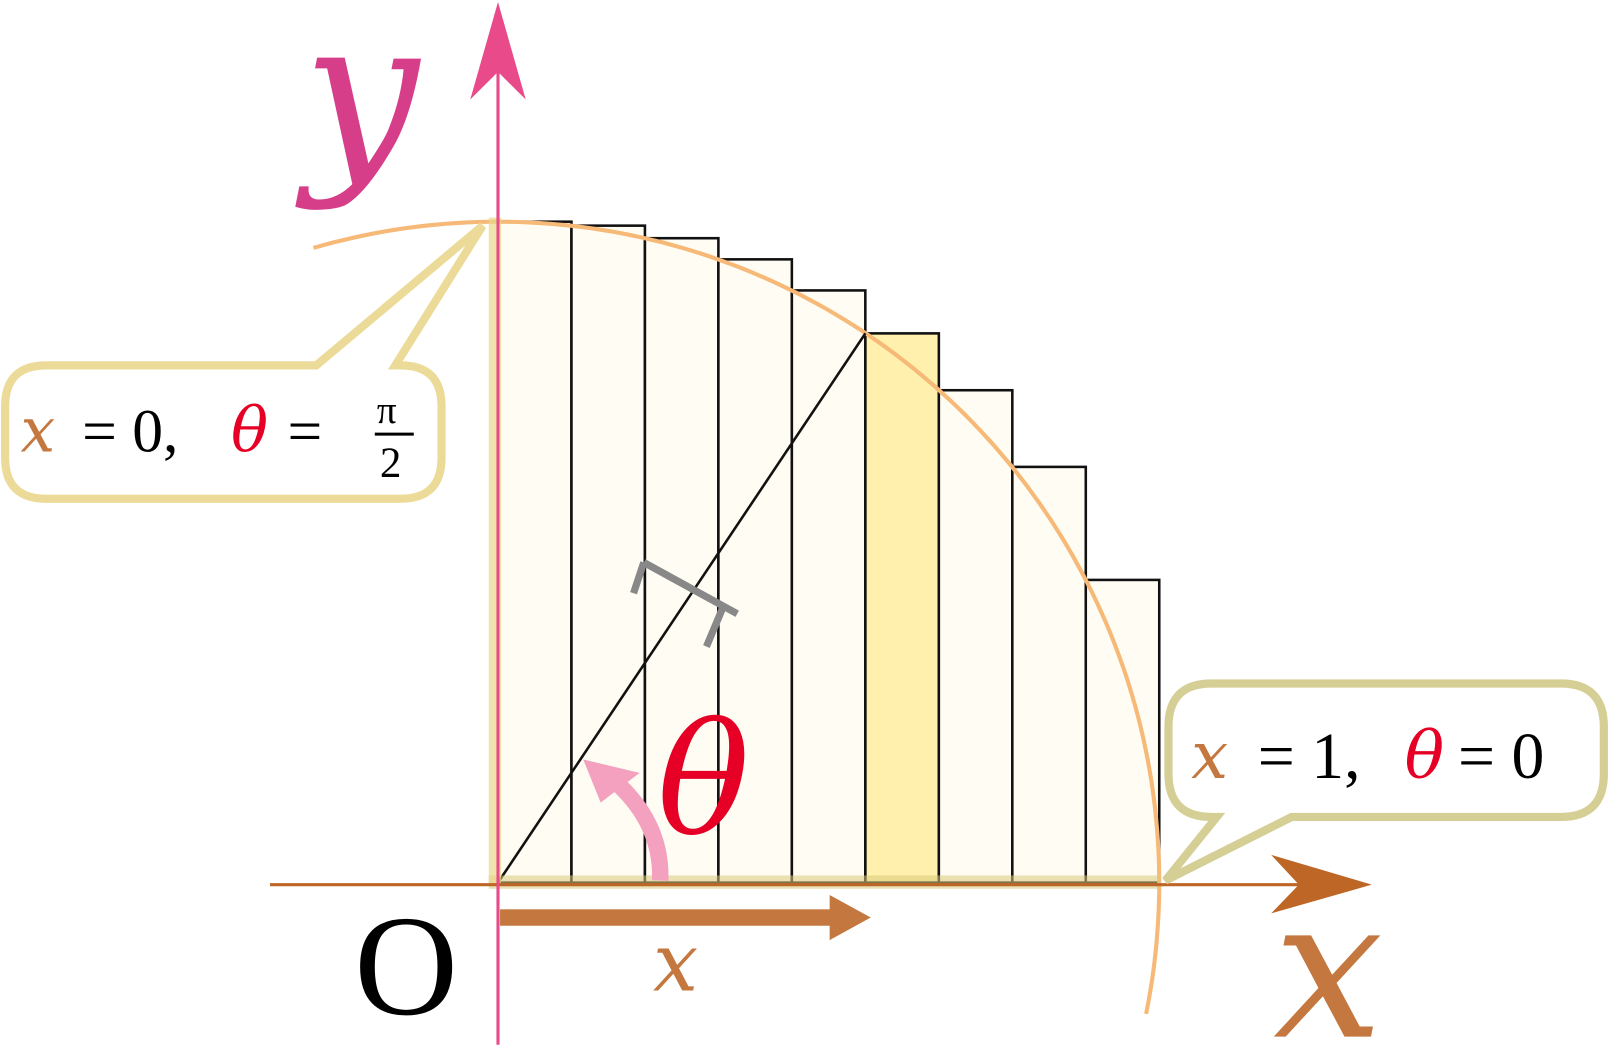  What do you see at coordinates (406, 966) in the screenshot?
I see `origin-label: O` at bounding box center [406, 966].